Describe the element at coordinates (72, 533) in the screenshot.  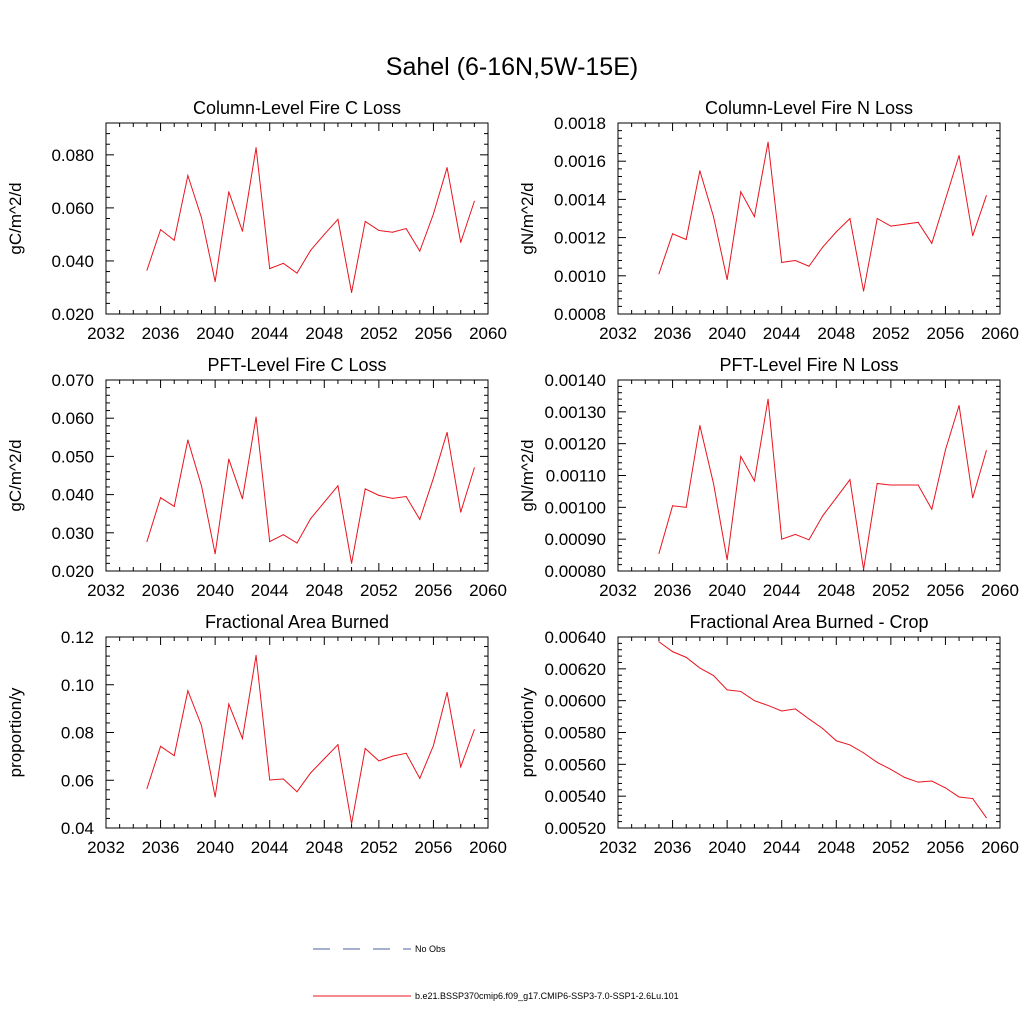
I see `y-tick-label: 0.030` at that location.